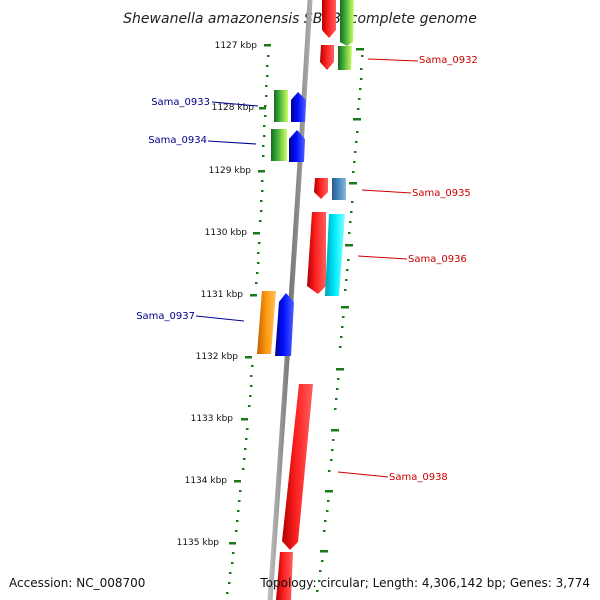 The height and width of the screenshot is (600, 600). What do you see at coordinates (230, 171) in the screenshot?
I see `tick-label: 1129 kbp` at bounding box center [230, 171].